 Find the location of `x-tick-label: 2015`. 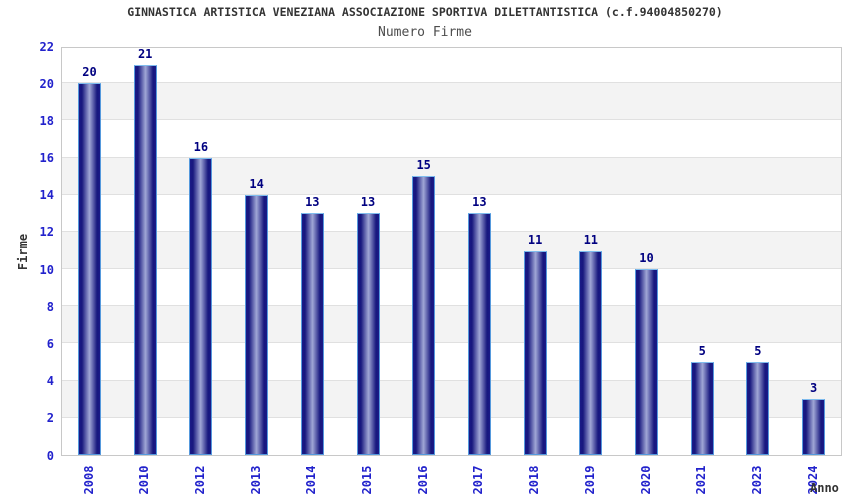

x-tick-label: 2015 is located at coordinates (367, 480).